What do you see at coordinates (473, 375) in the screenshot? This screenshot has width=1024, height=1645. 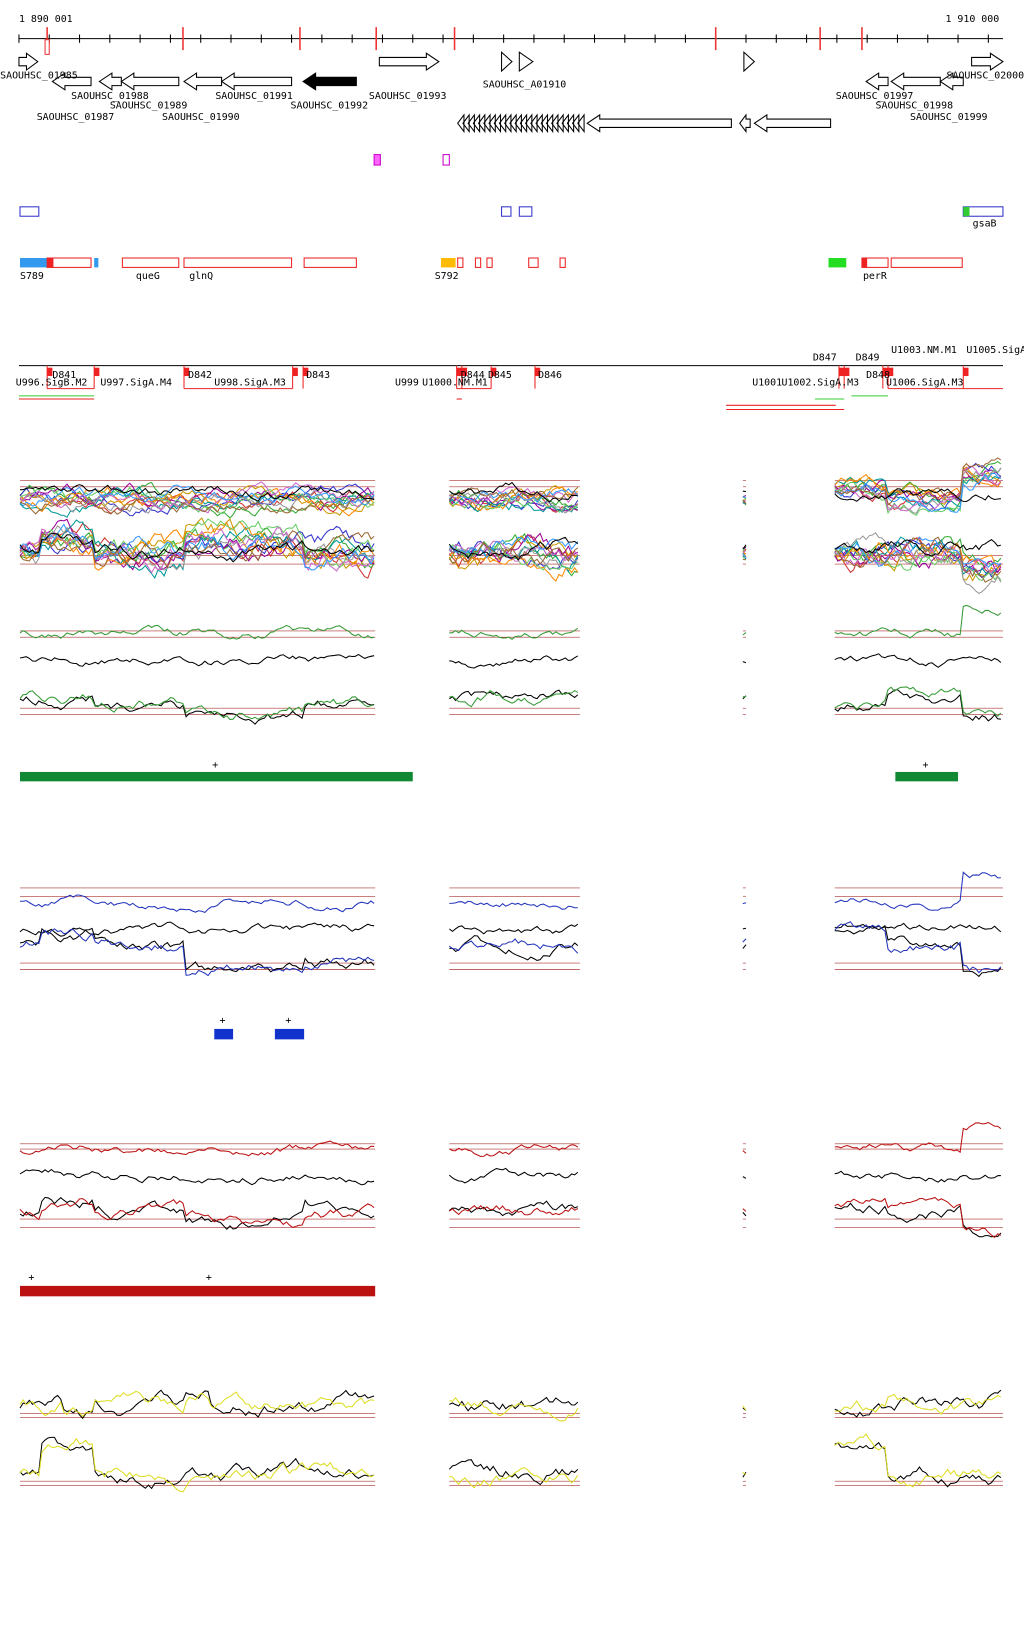 I see `segment-label: D844` at bounding box center [473, 375].